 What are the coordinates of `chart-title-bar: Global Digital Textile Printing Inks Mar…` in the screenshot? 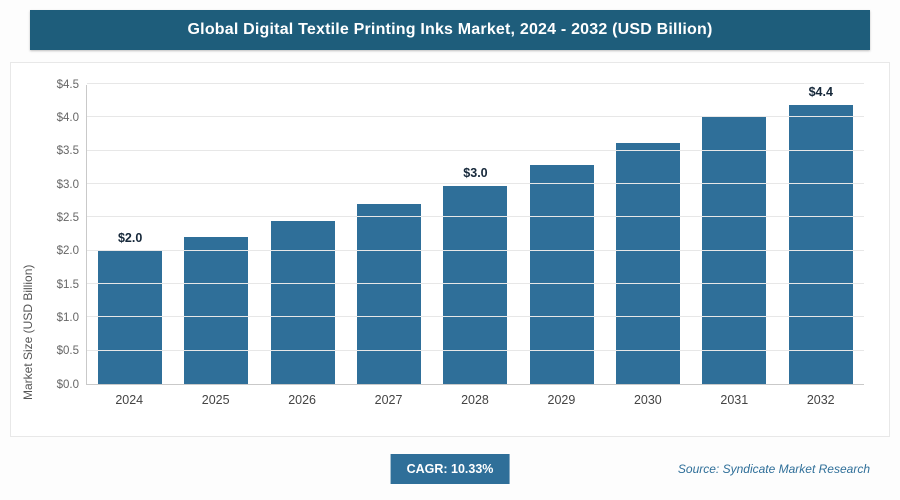 It's located at (450, 30).